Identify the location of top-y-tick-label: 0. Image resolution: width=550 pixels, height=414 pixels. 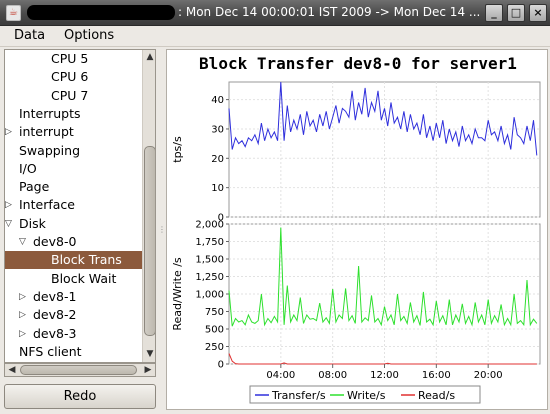
(221, 218).